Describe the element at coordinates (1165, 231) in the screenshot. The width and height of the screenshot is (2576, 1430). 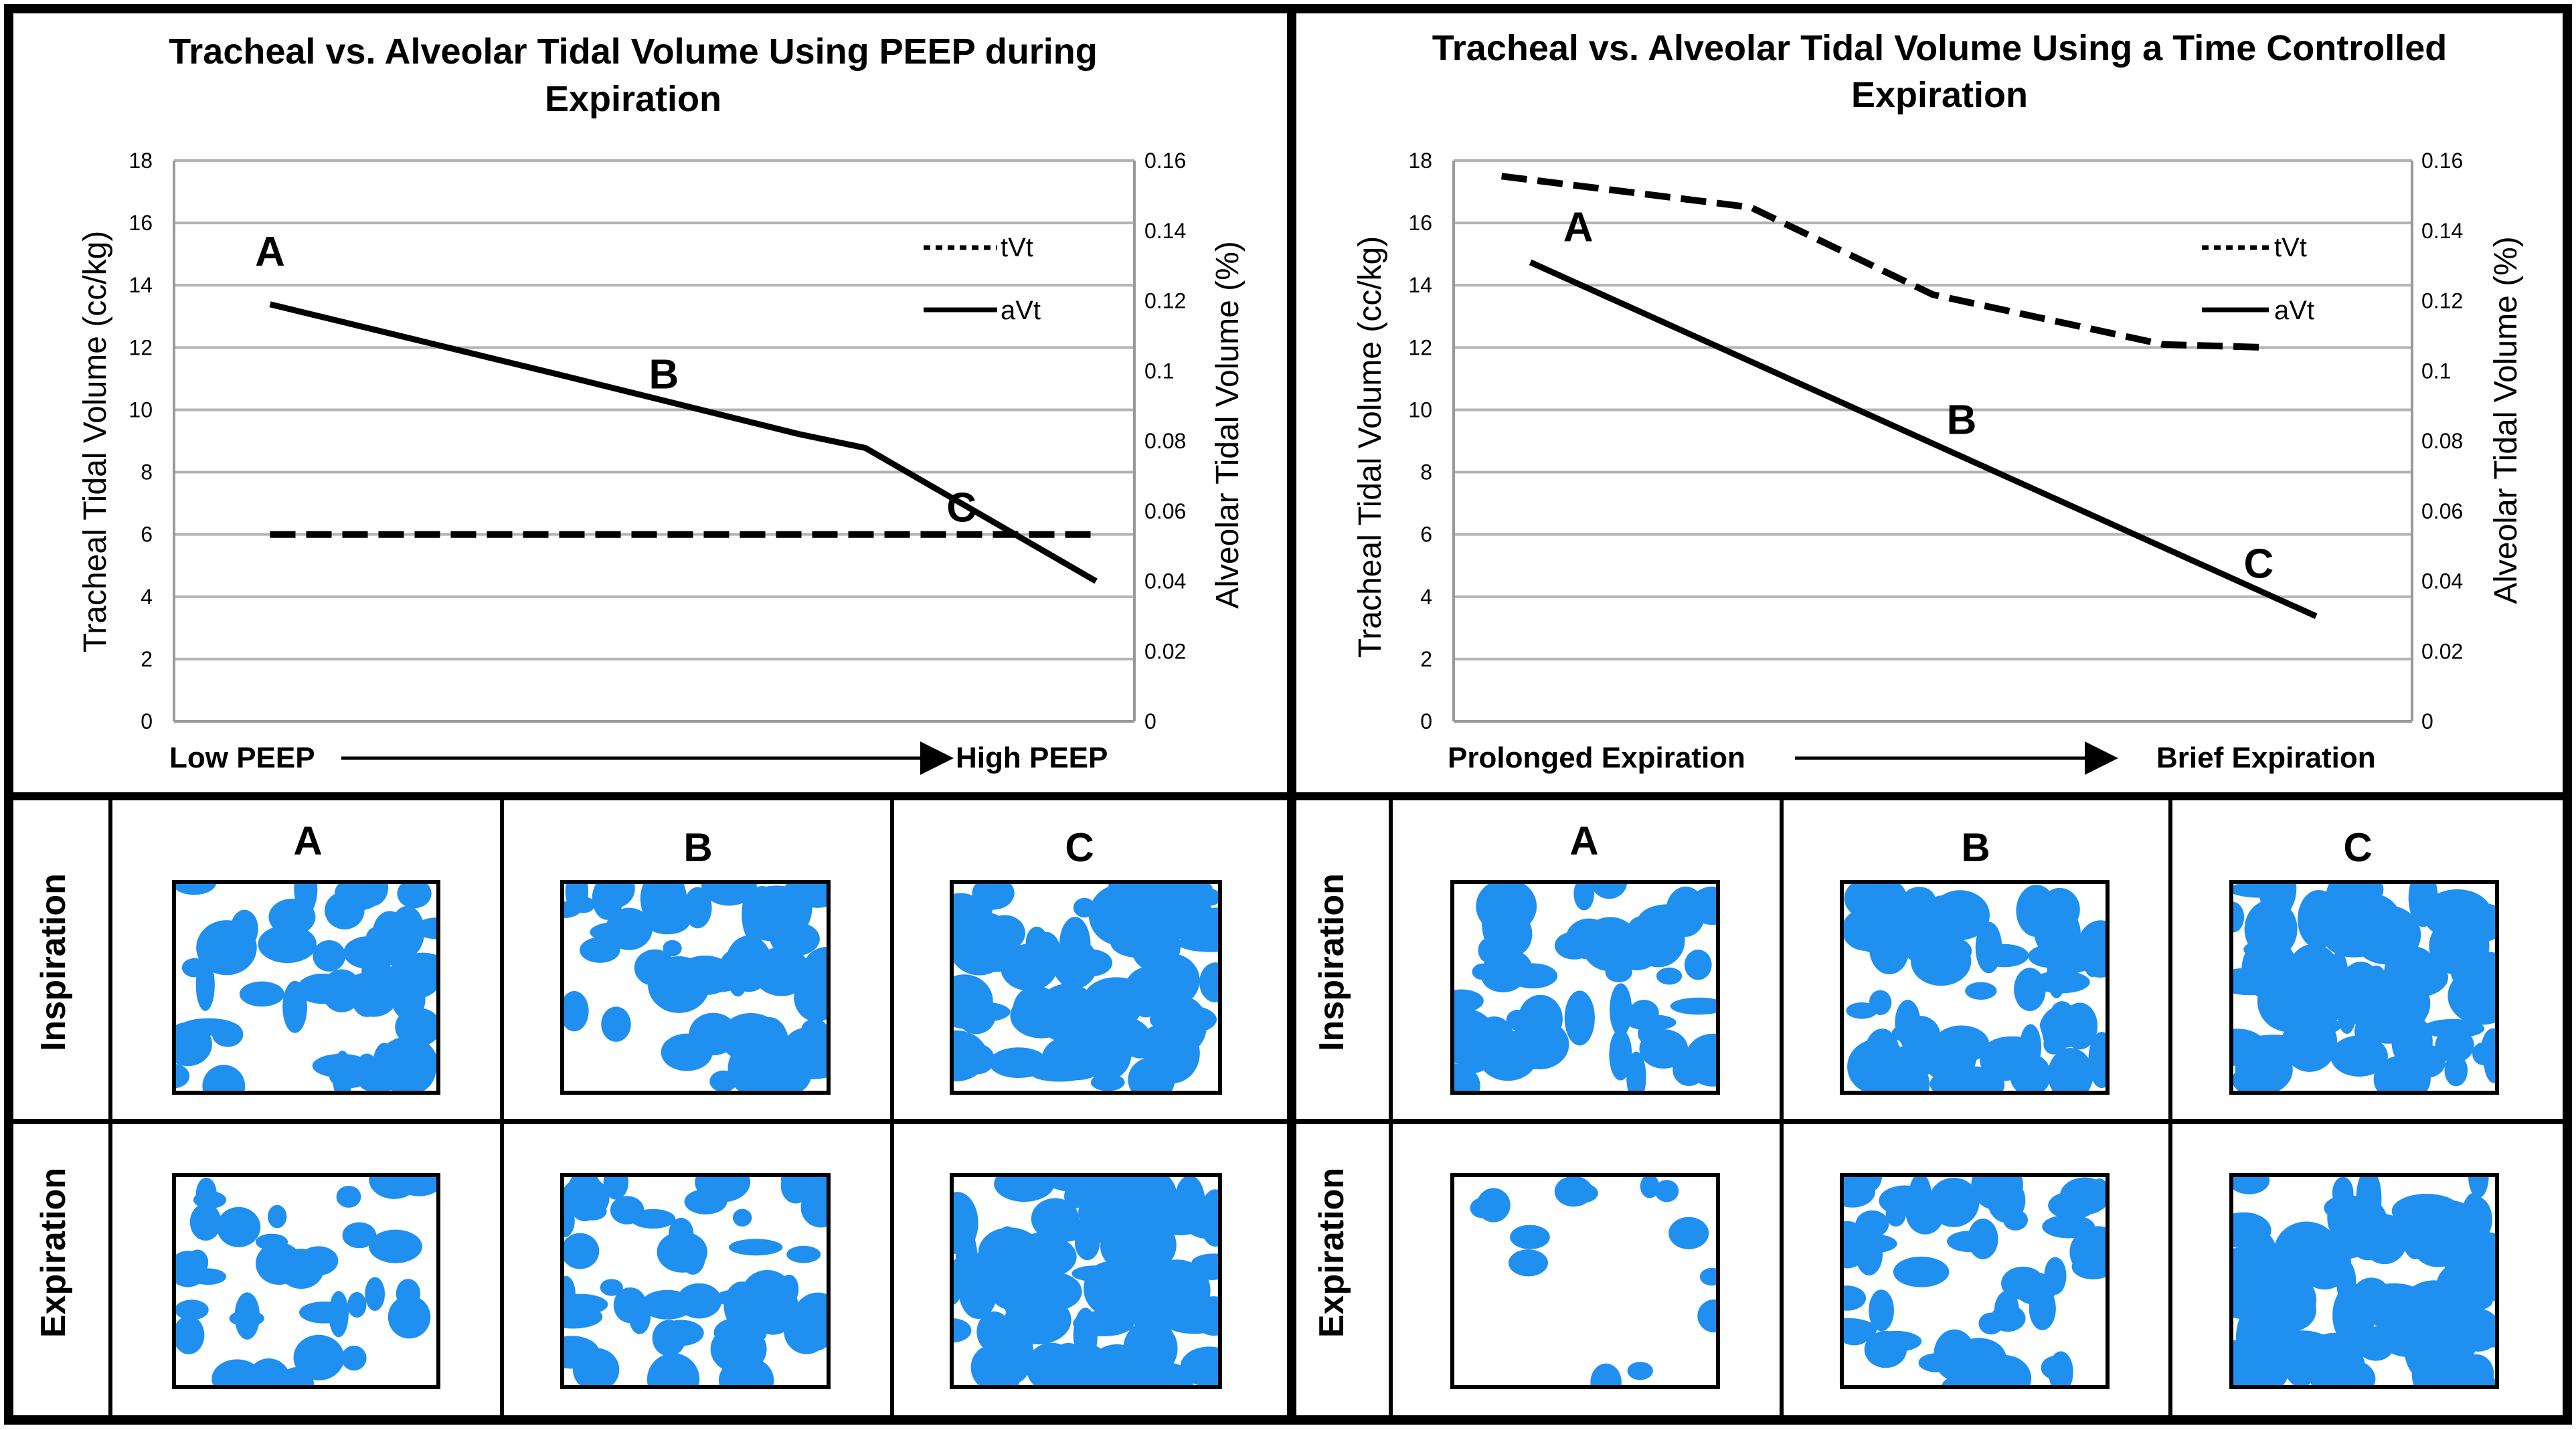
I see `y-right-tick-label: 0.14` at that location.